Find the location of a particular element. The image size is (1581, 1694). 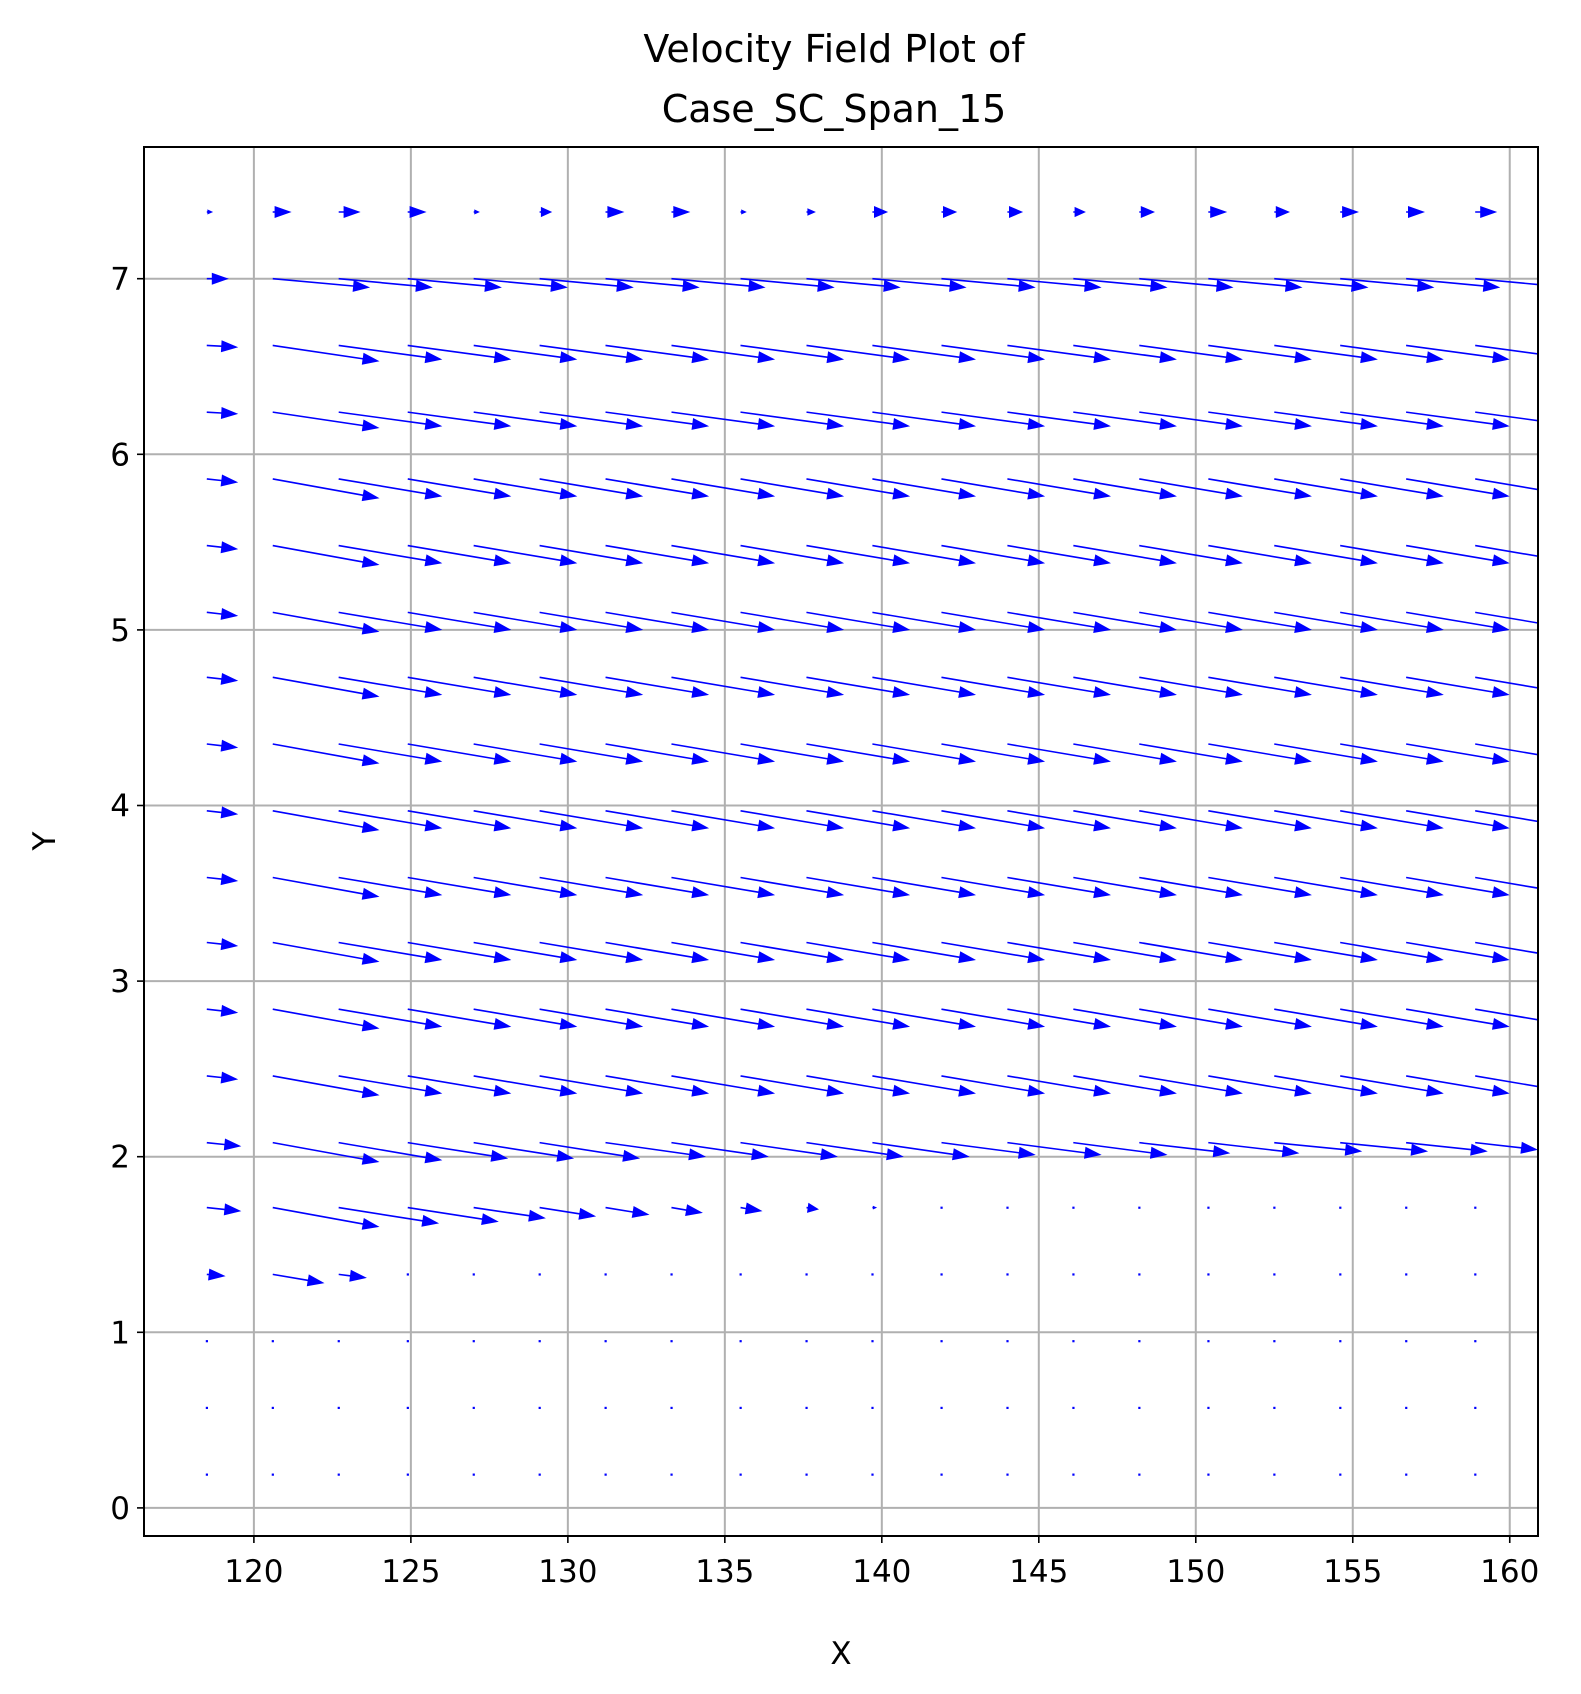

y-tick-label: 4 is located at coordinates (120, 807).